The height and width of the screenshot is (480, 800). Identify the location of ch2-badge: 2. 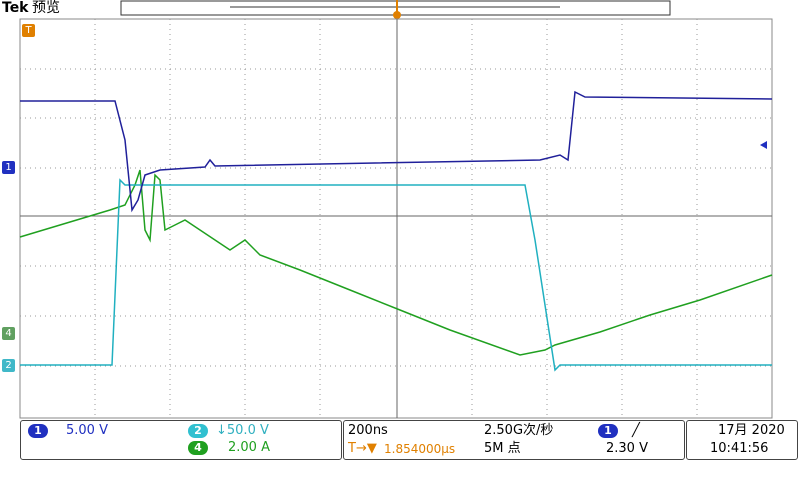
(198, 431).